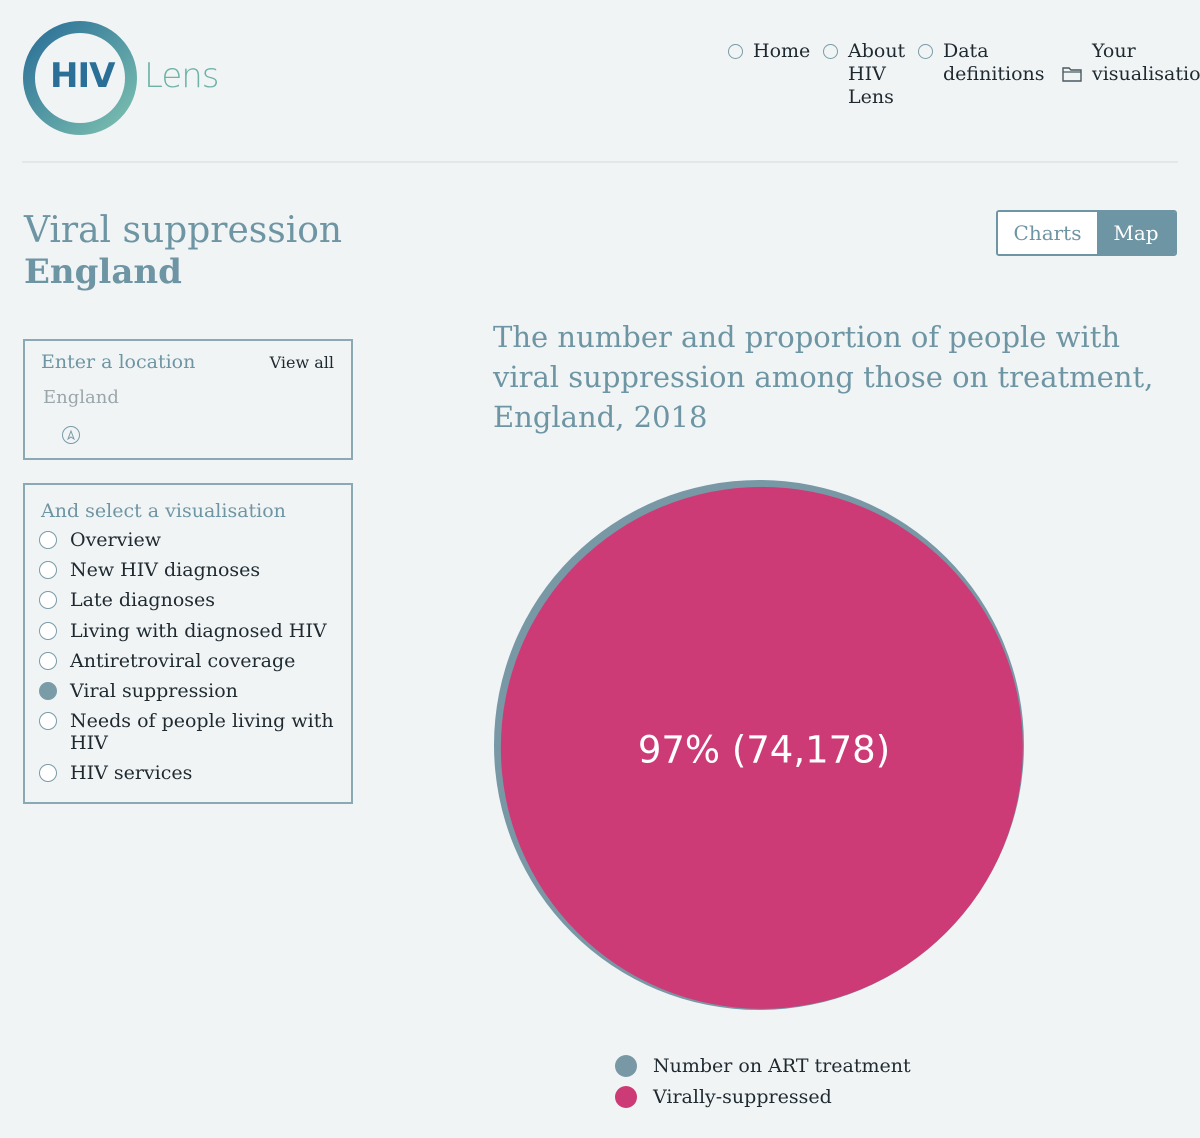 The width and height of the screenshot is (1200, 1138). I want to click on legend-item-virally-suppressed: Virally-suppressed, so click(763, 1097).